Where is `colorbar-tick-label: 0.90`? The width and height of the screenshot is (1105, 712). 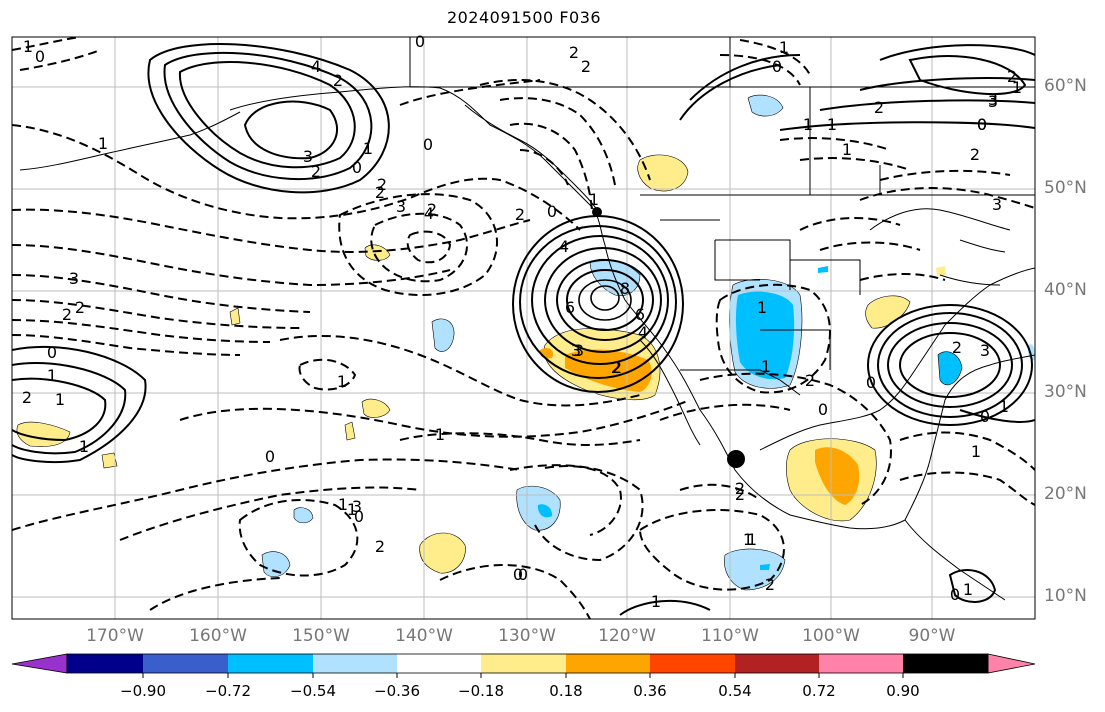 colorbar-tick-label: 0.90 is located at coordinates (903, 691).